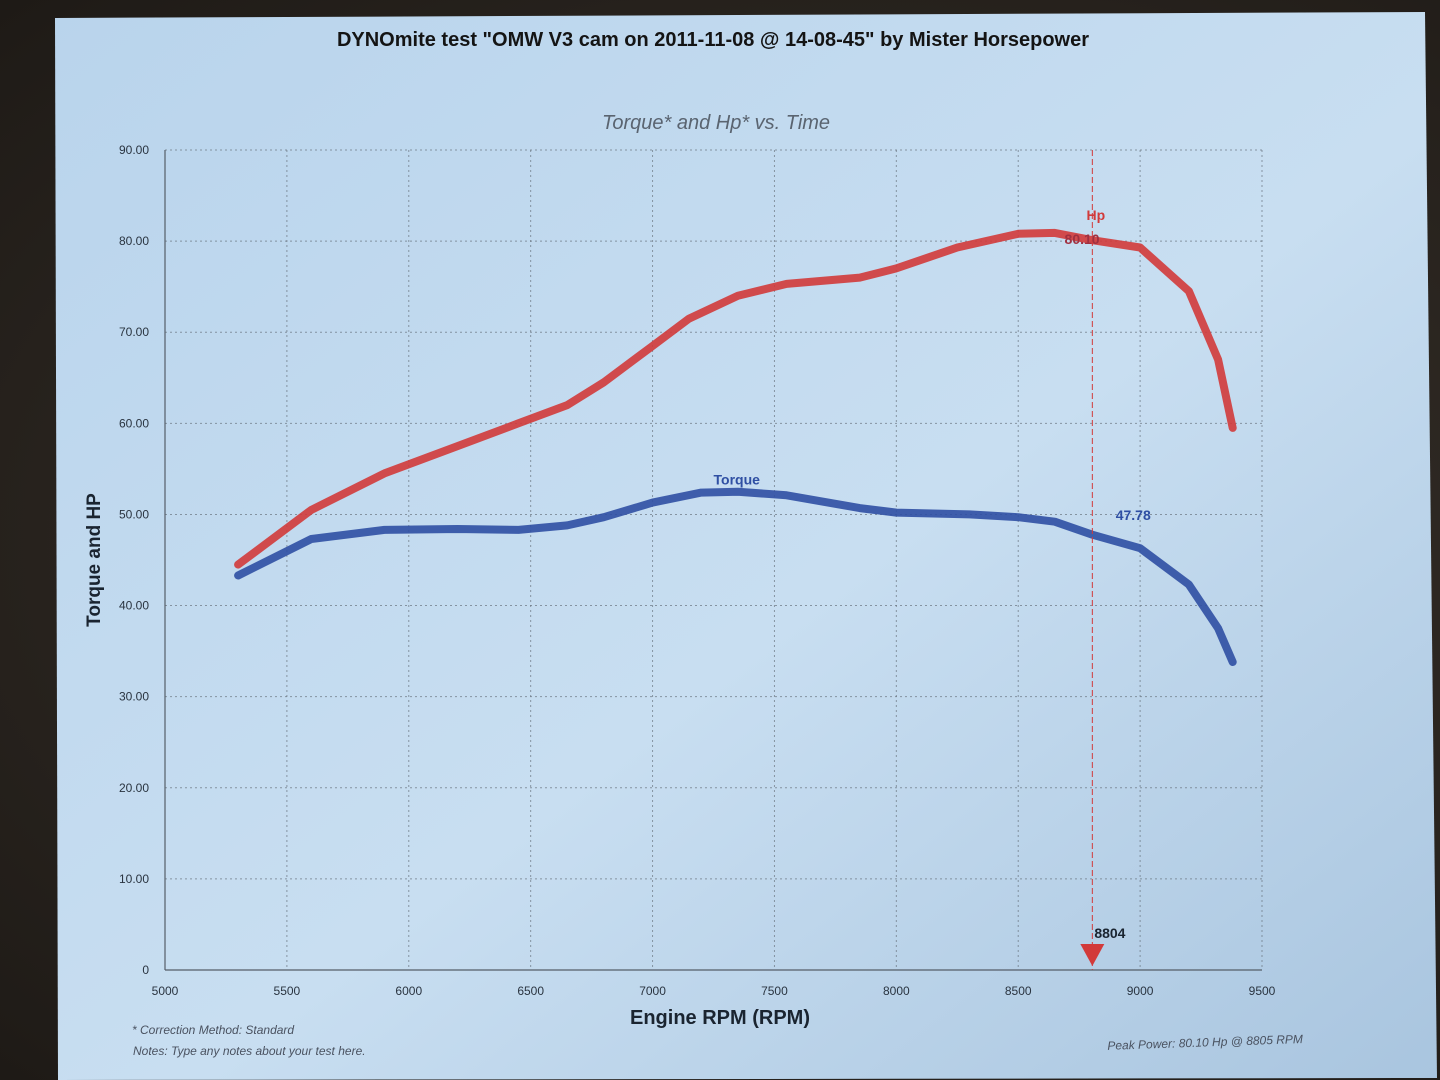  I want to click on data-label: 80.10, so click(1082, 239).